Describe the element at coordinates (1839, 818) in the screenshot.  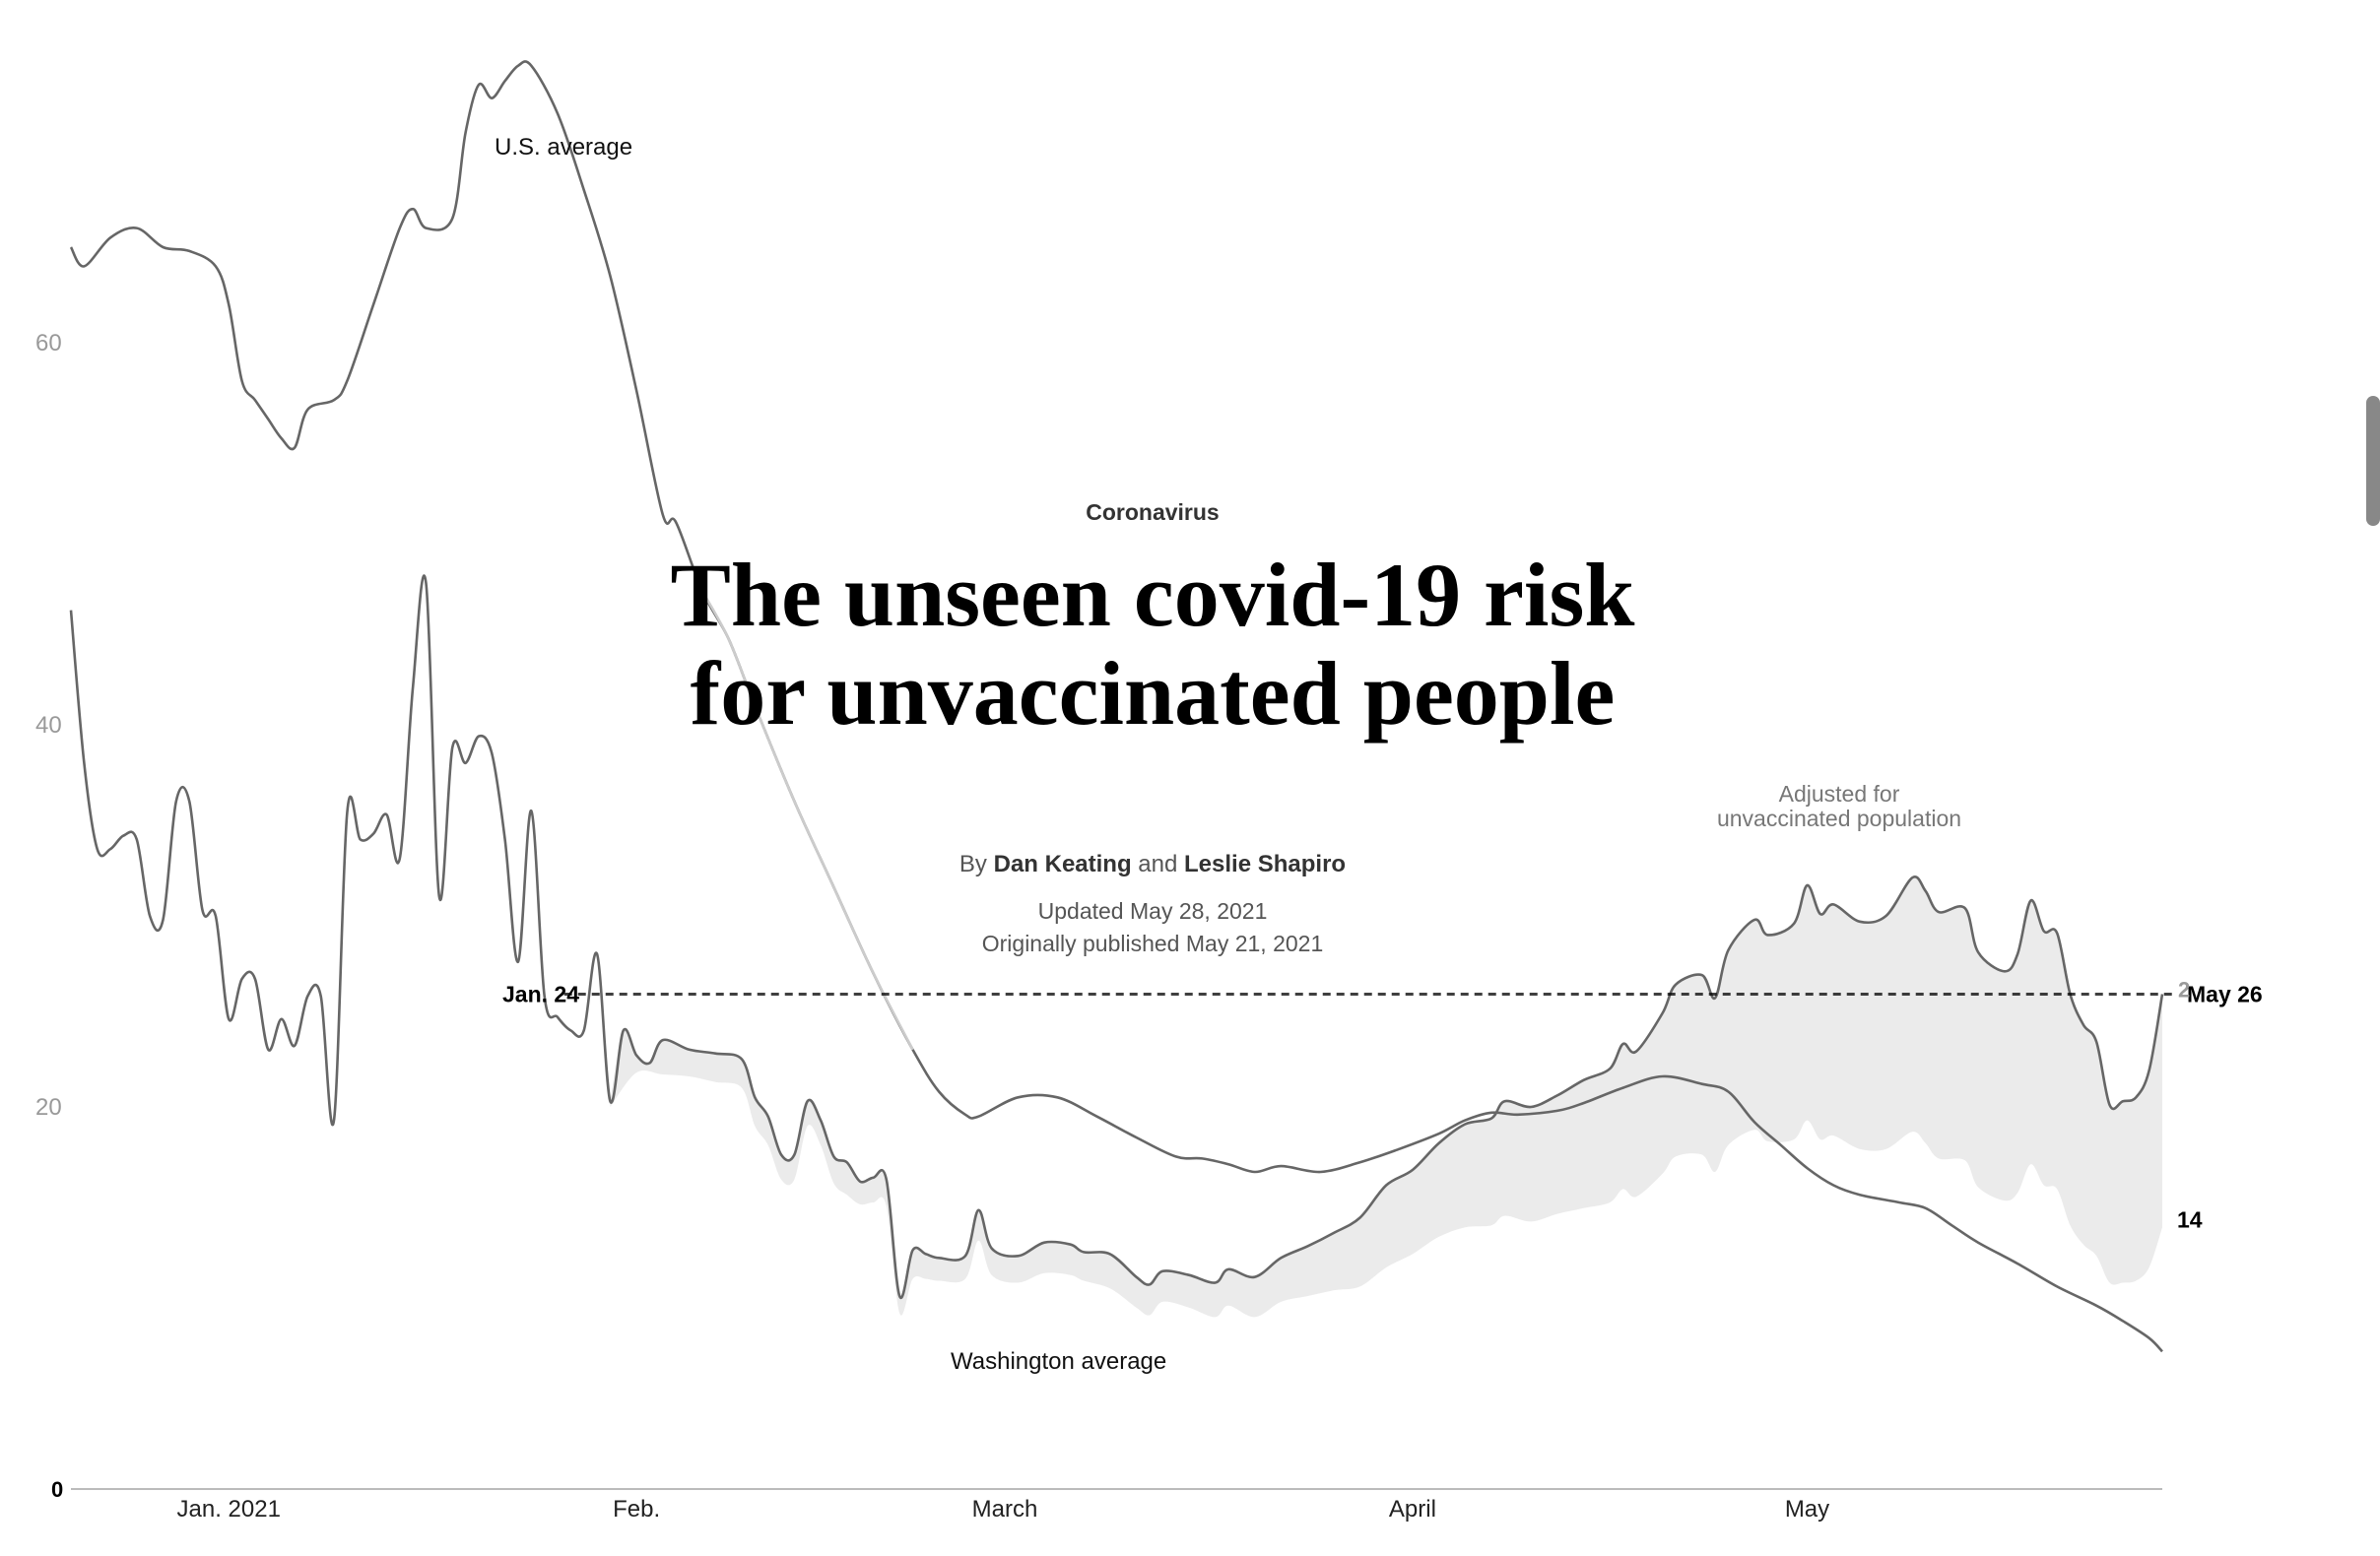
I see `adjusted-label-line-2: unvaccinated population` at that location.